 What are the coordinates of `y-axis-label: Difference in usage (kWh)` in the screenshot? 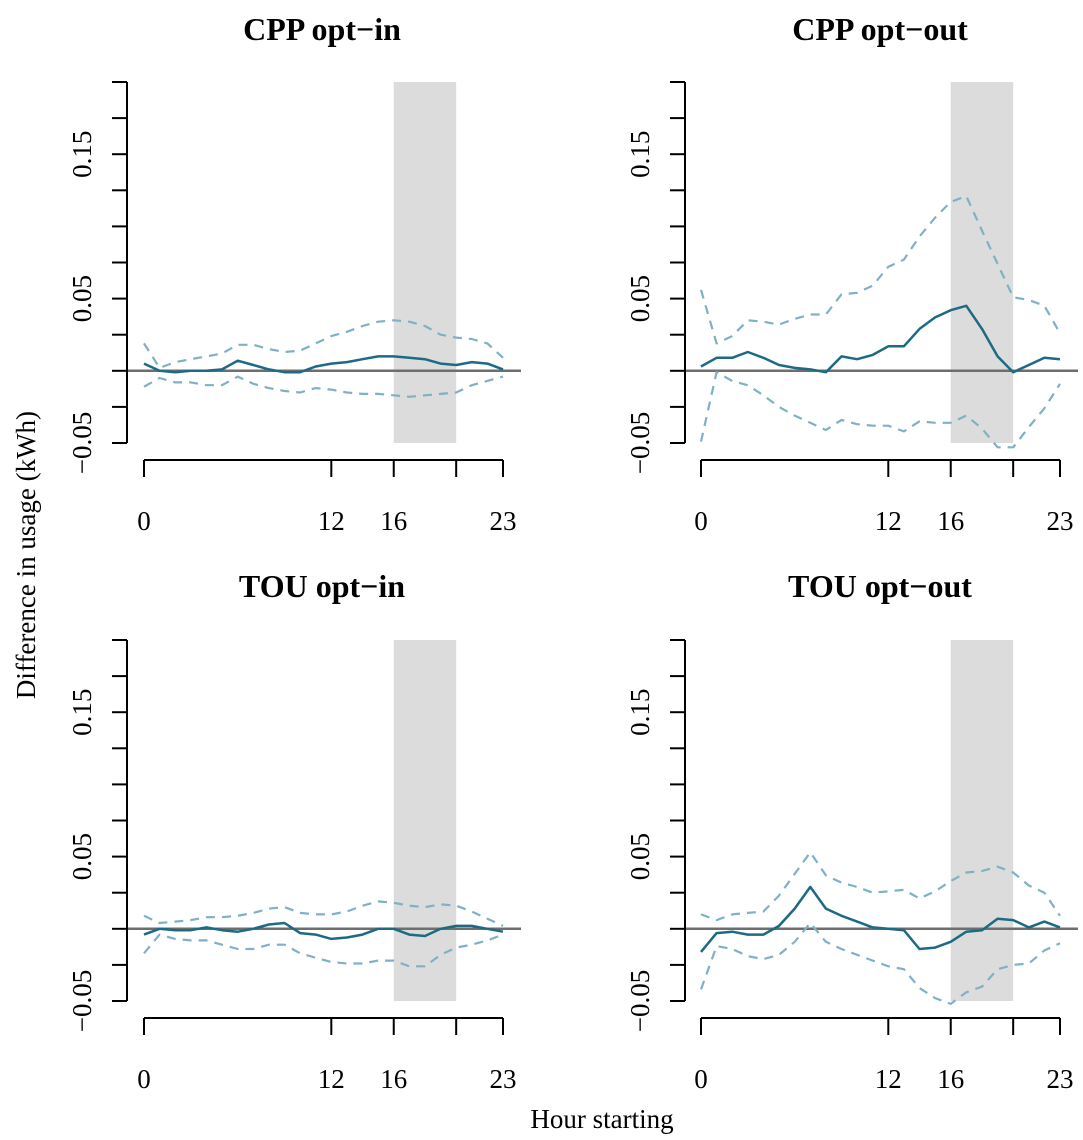 It's located at (26, 555).